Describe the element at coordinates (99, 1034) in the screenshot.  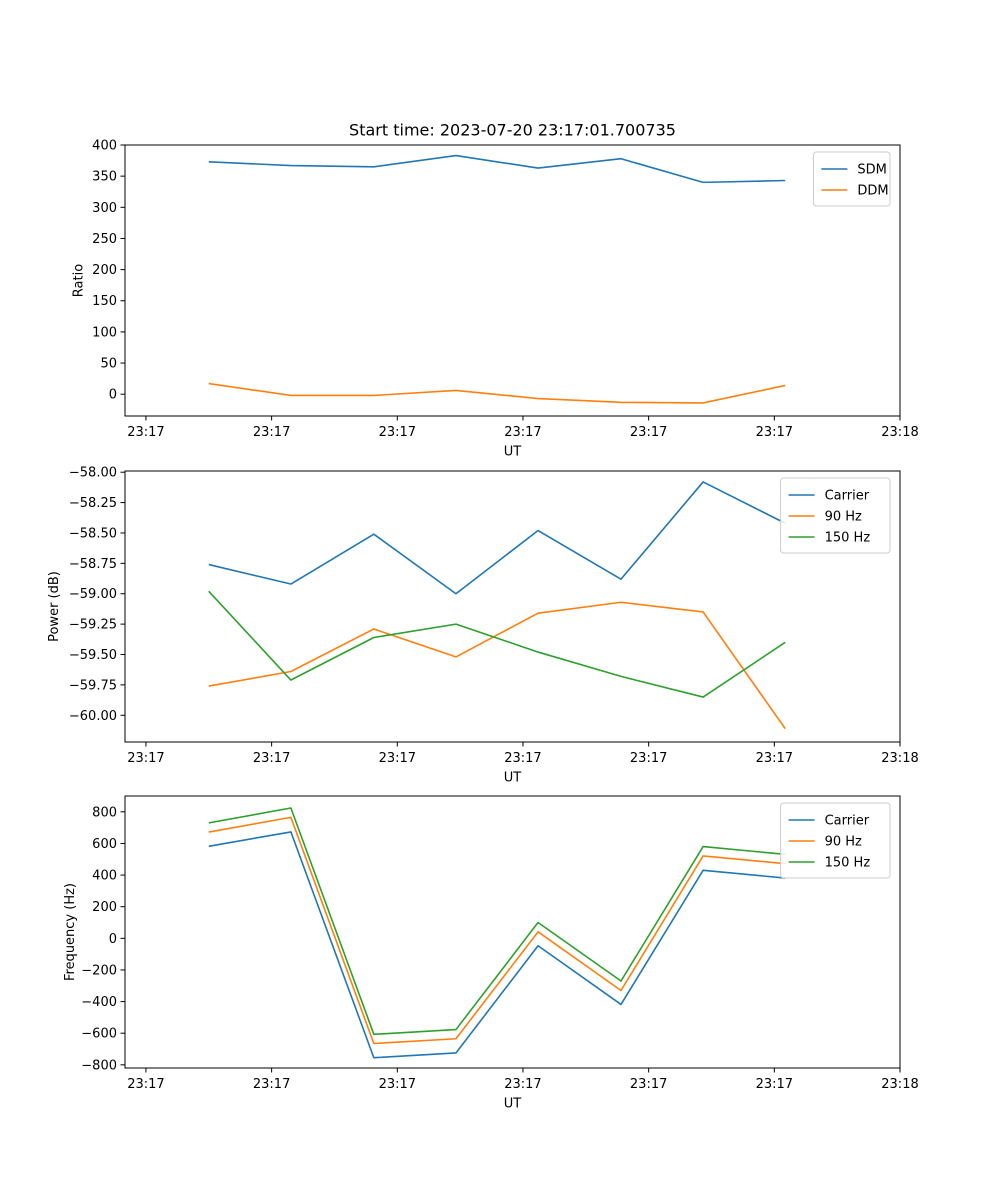
I see `y-tick-label: −600` at that location.